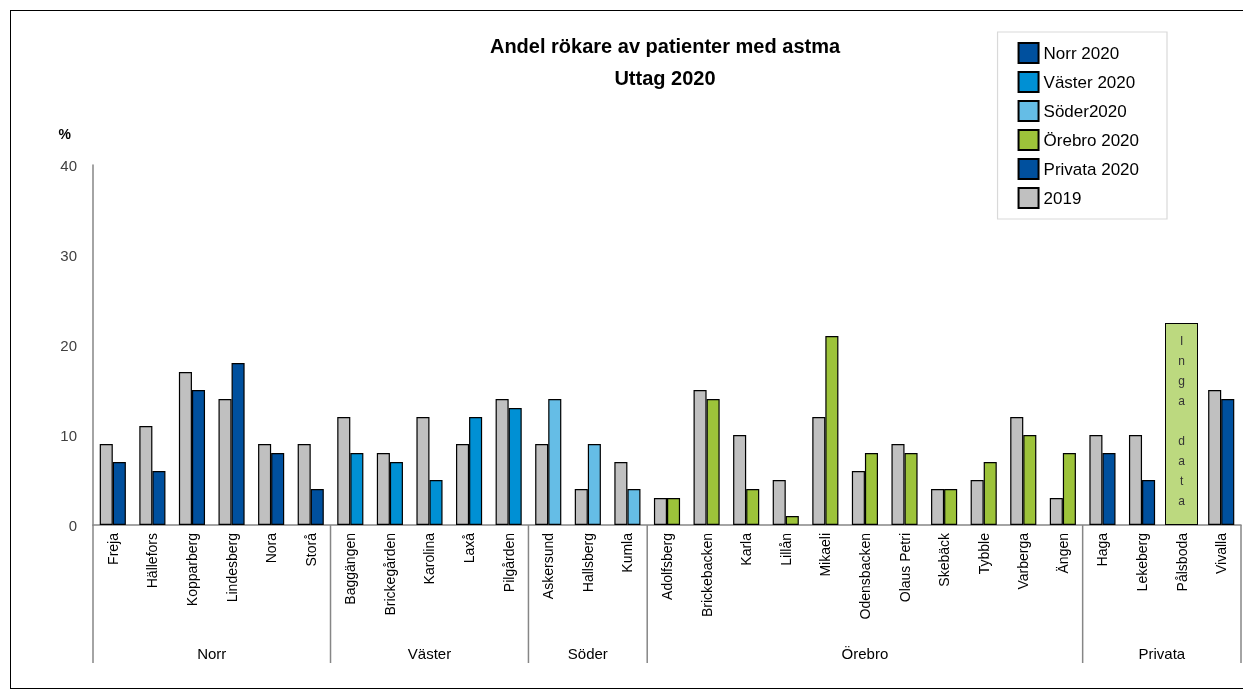 The width and height of the screenshot is (1243, 691). Describe the element at coordinates (1221, 553) in the screenshot. I see `x-tick-label: Vivalla` at that location.